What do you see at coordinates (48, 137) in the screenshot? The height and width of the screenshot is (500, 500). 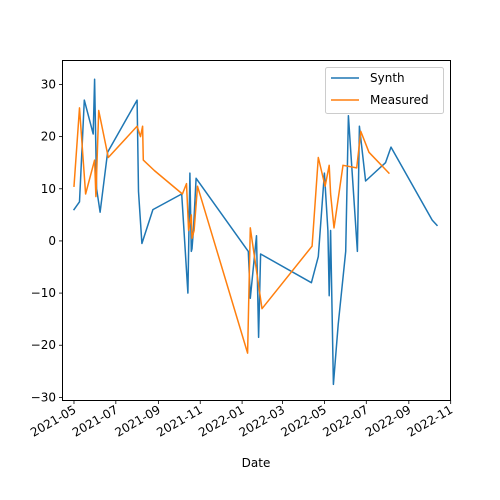 I see `y-tick-label: 20` at bounding box center [48, 137].